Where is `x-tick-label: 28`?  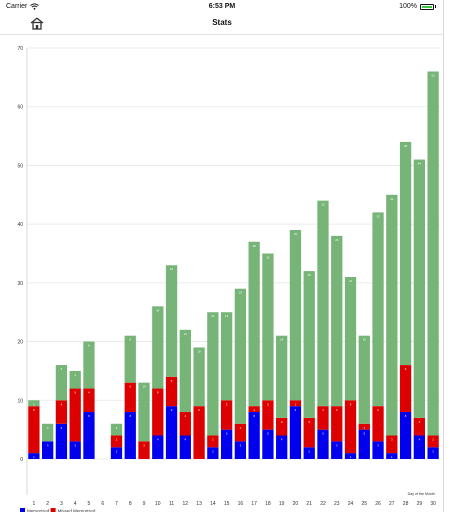 x-tick-label: 28 is located at coordinates (406, 504).